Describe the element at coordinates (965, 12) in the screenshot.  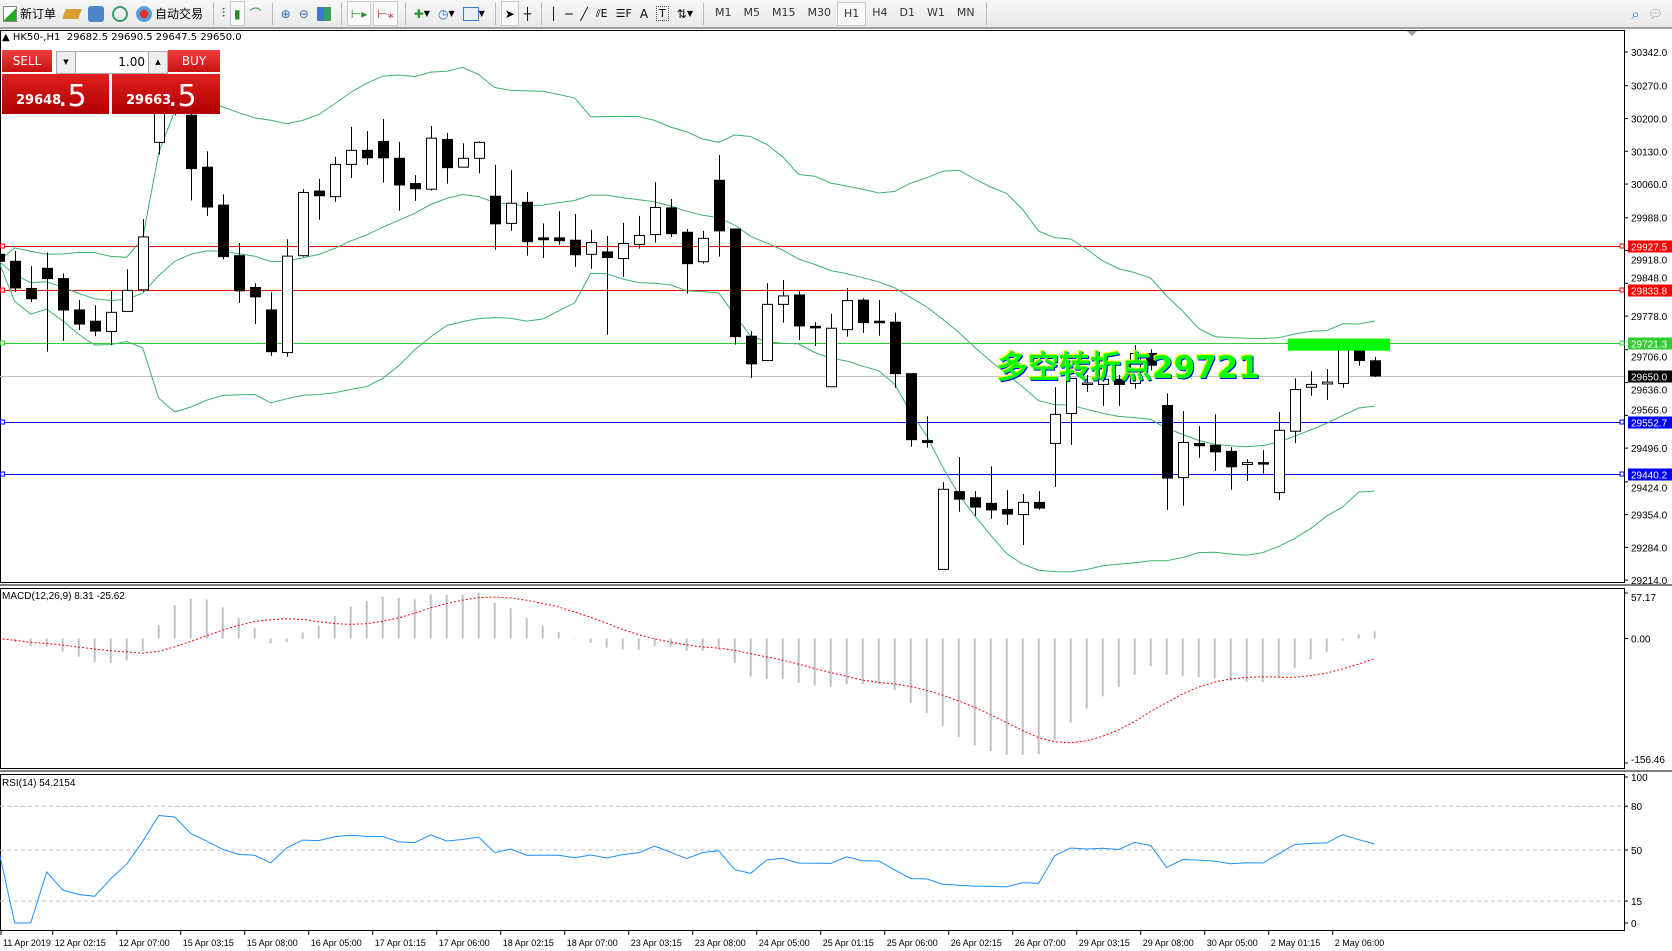
I see `timeframe-mn: MN` at that location.